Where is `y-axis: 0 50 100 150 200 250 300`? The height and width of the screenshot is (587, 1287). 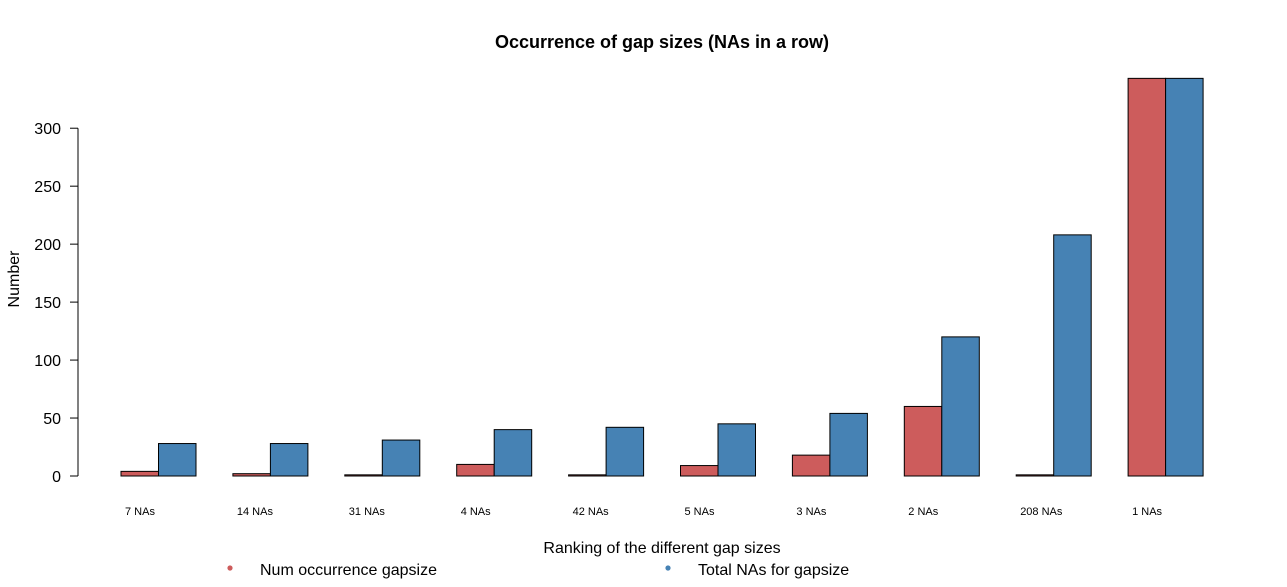
y-axis: 0 50 100 150 200 250 300 is located at coordinates (56, 303).